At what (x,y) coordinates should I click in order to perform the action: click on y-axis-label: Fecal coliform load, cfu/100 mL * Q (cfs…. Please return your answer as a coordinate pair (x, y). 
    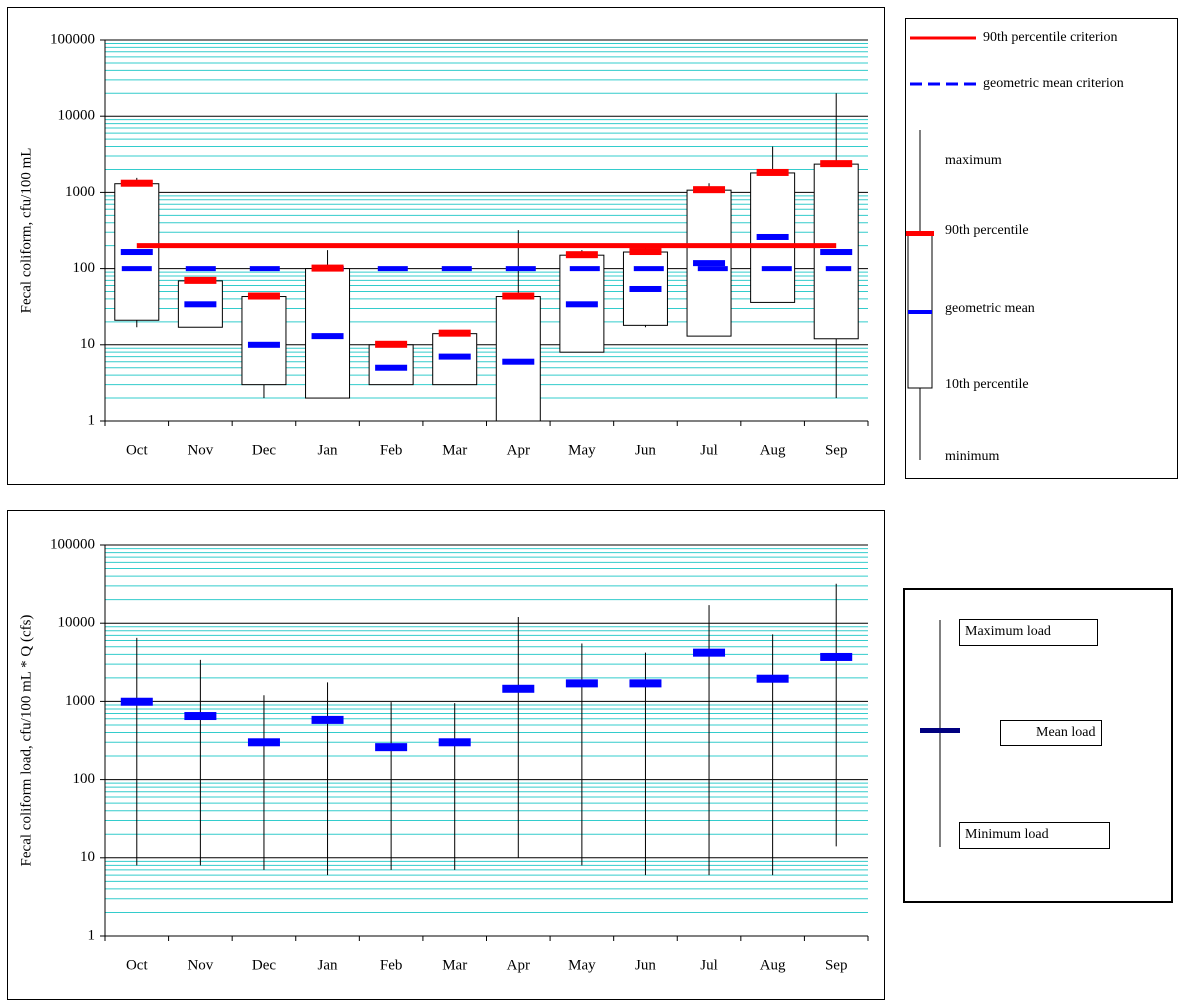
    Looking at the image, I should click on (26, 741).